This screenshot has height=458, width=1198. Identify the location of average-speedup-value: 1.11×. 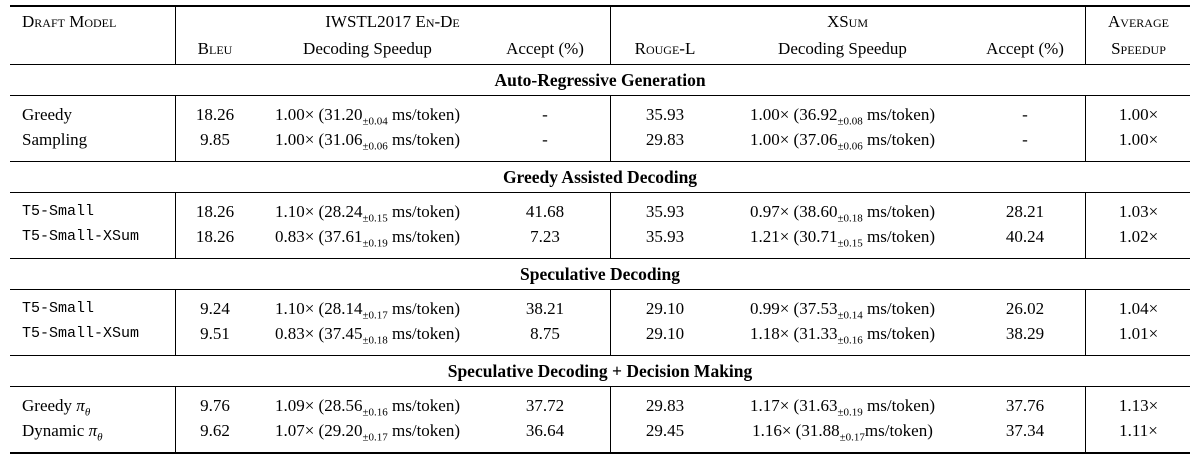
(1138, 430).